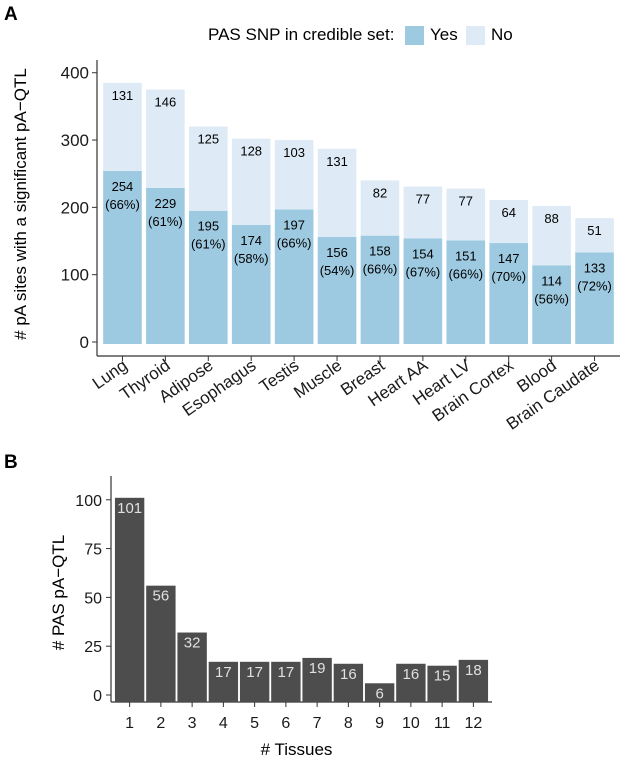 The width and height of the screenshot is (625, 762). I want to click on x-tick-label: 5, so click(254, 723).